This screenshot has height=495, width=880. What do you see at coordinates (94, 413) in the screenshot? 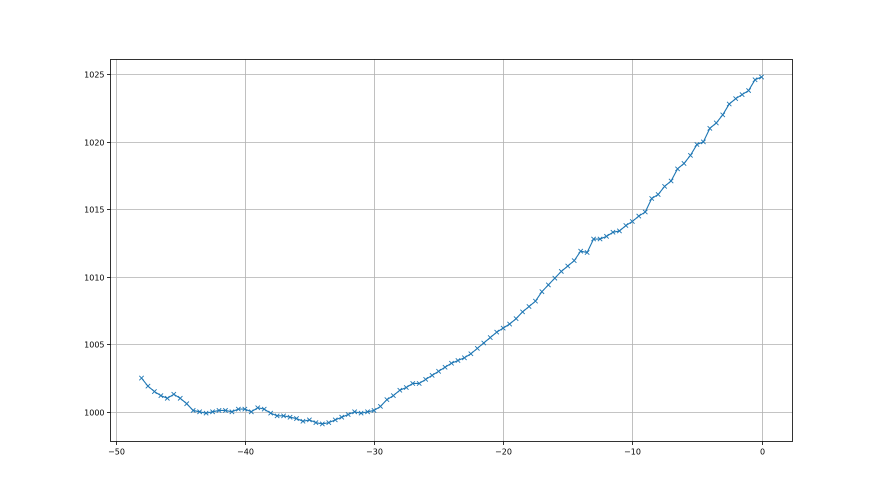
I see `y-tick-label: 1000` at bounding box center [94, 413].